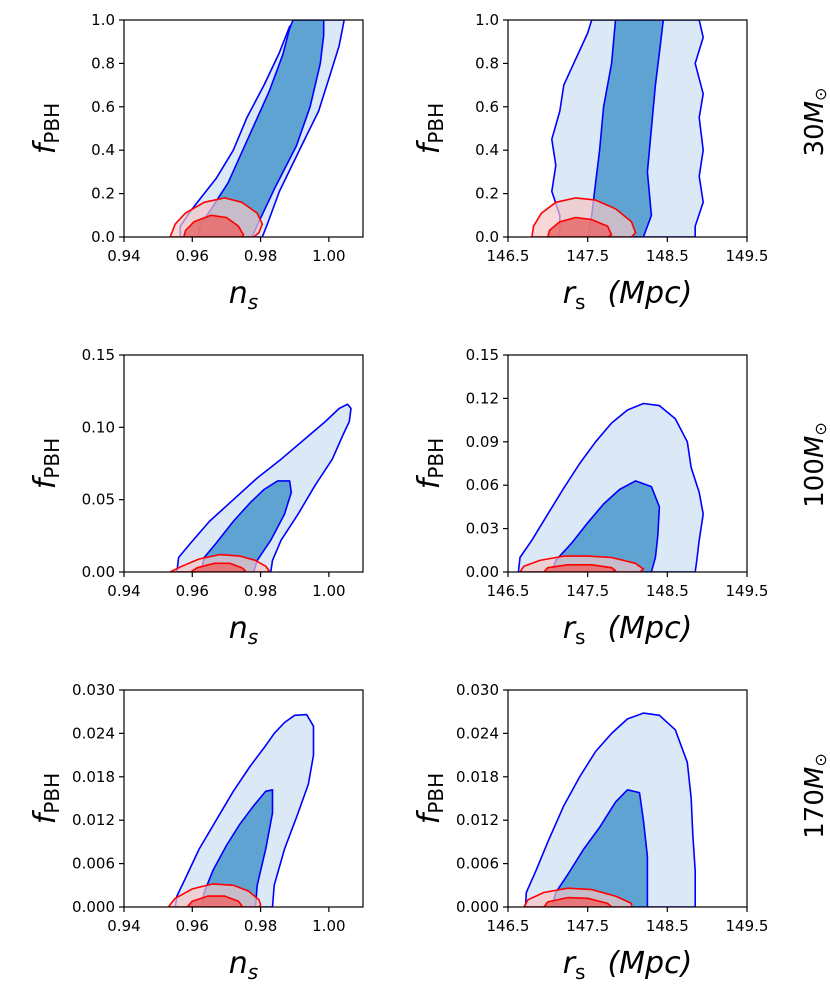 The height and width of the screenshot is (997, 830). What do you see at coordinates (98, 500) in the screenshot?
I see `y-tick-label: 0.05` at bounding box center [98, 500].